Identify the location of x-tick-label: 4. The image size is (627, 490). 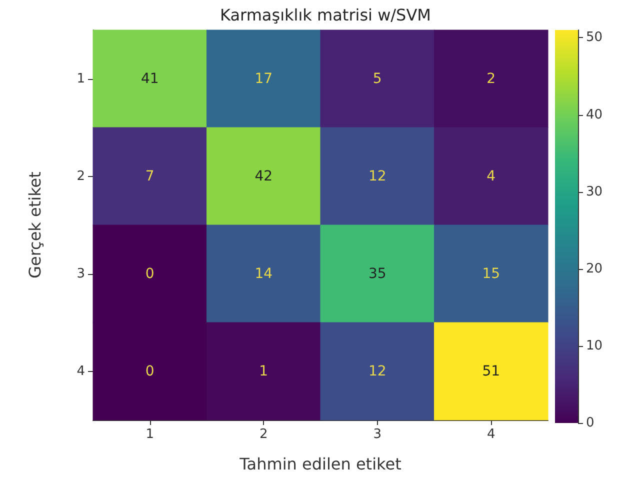
(491, 434).